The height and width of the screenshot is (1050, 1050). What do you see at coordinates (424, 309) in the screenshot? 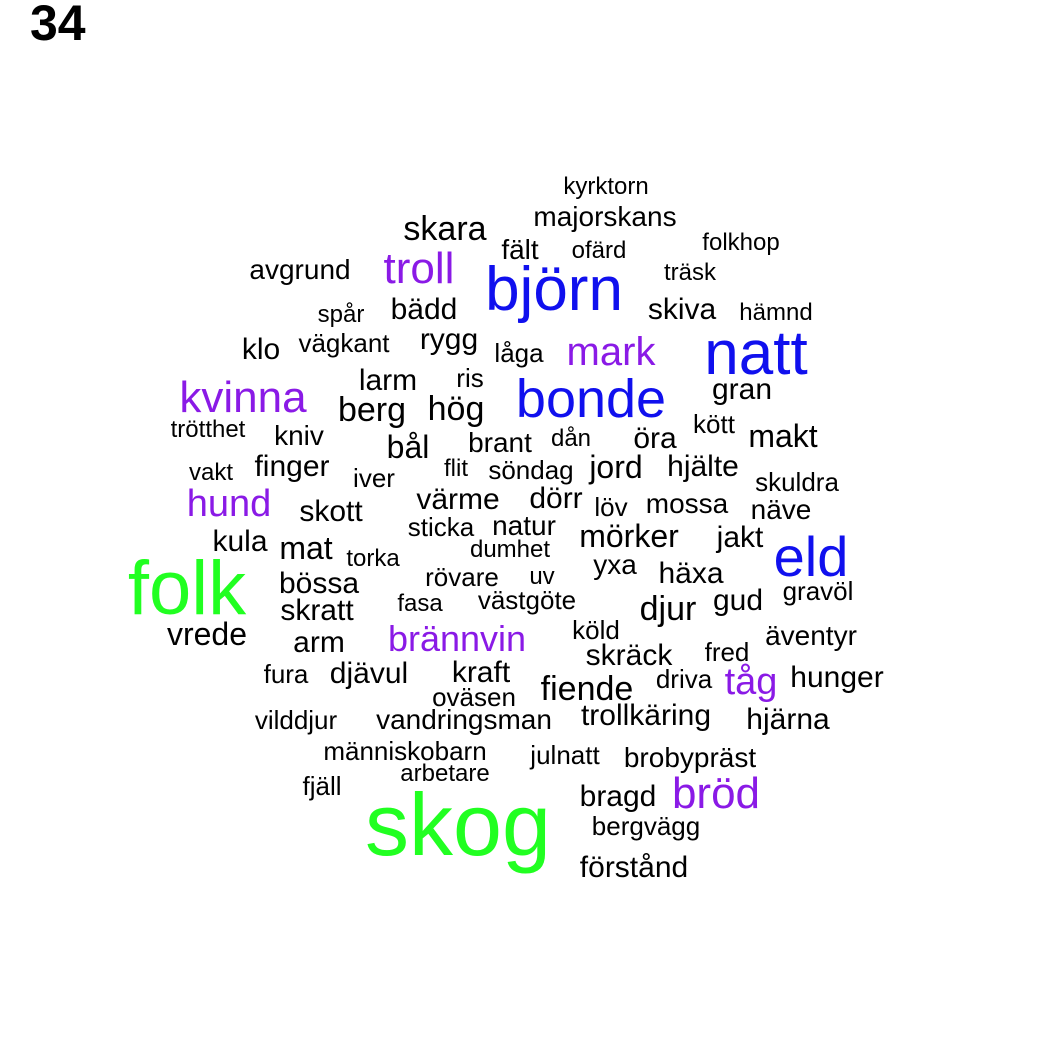
I see `cloud-word: bädd` at bounding box center [424, 309].